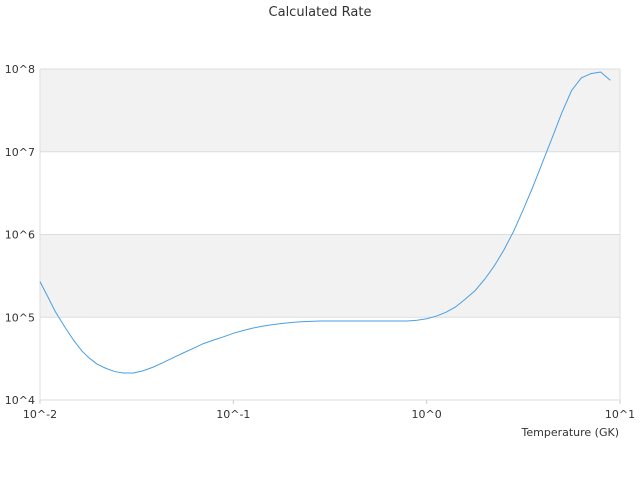  What do you see at coordinates (233, 414) in the screenshot?
I see `x-tick-label: 10^-1` at bounding box center [233, 414].